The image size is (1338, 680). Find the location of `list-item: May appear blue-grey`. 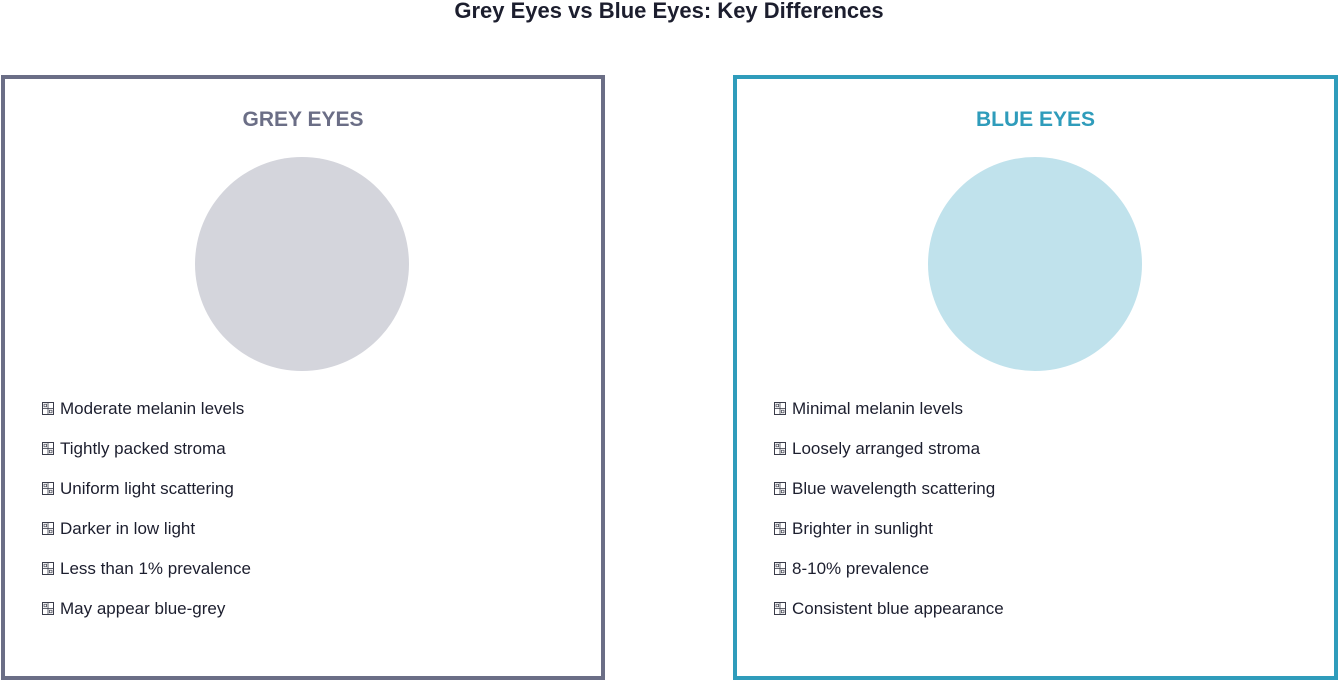

list-item: May appear blue-grey is located at coordinates (146, 616).